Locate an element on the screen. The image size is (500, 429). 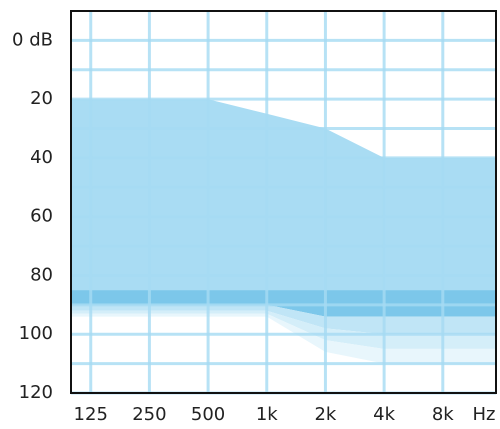
y-tick-label: 0 dB is located at coordinates (32, 39).